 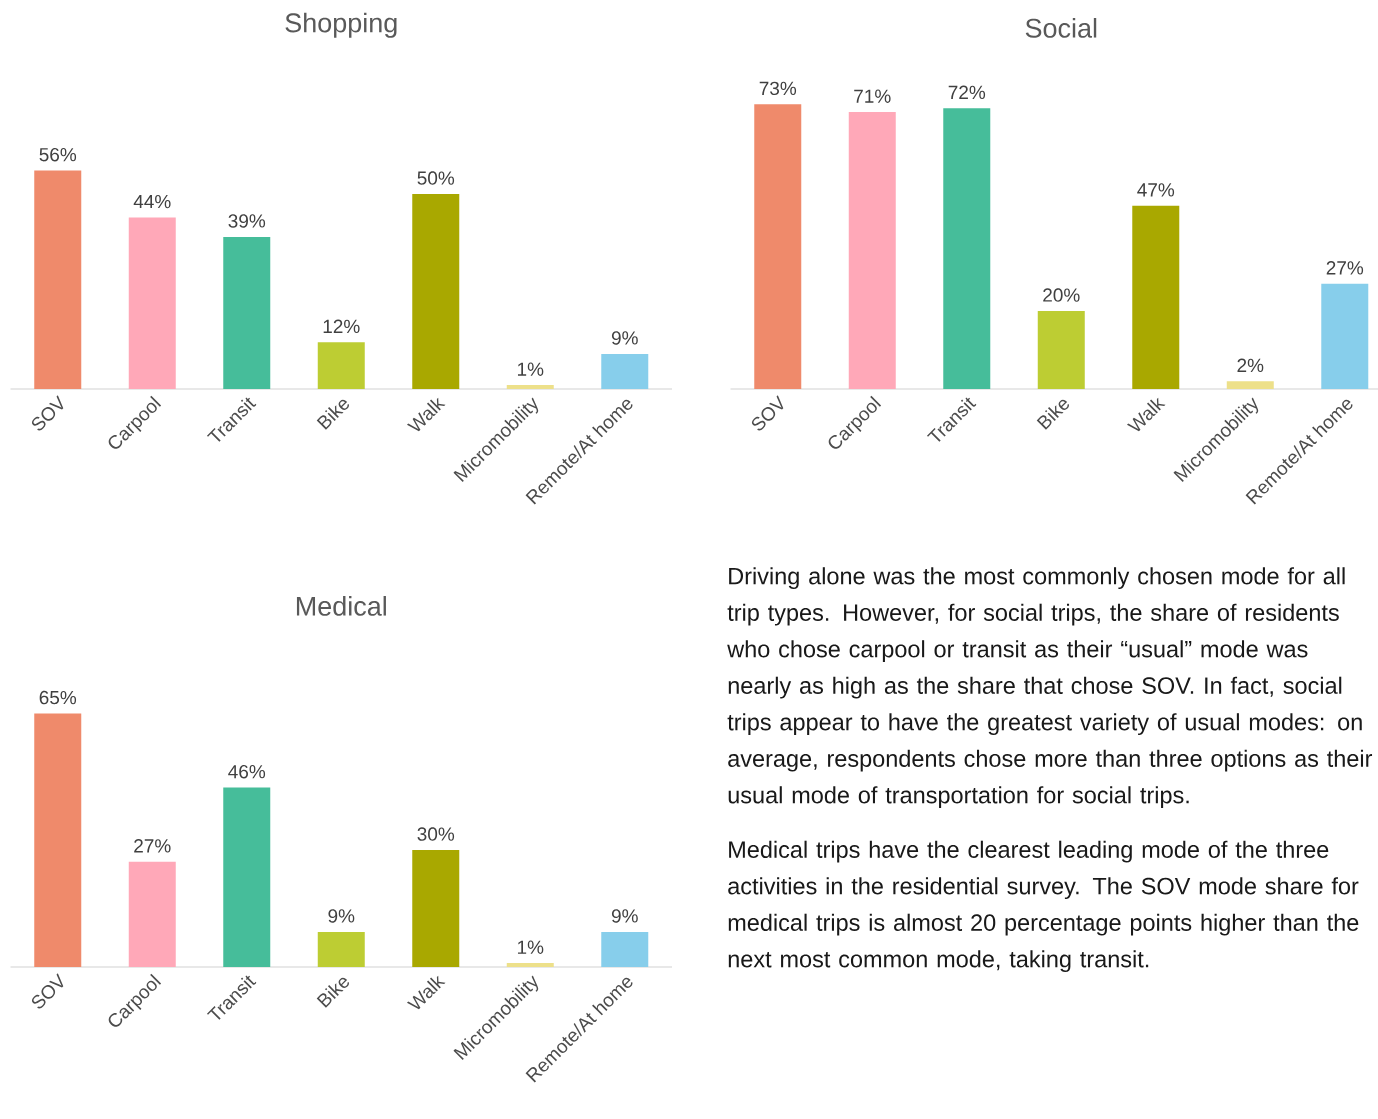 I want to click on data-label: 71%, so click(x=872, y=96).